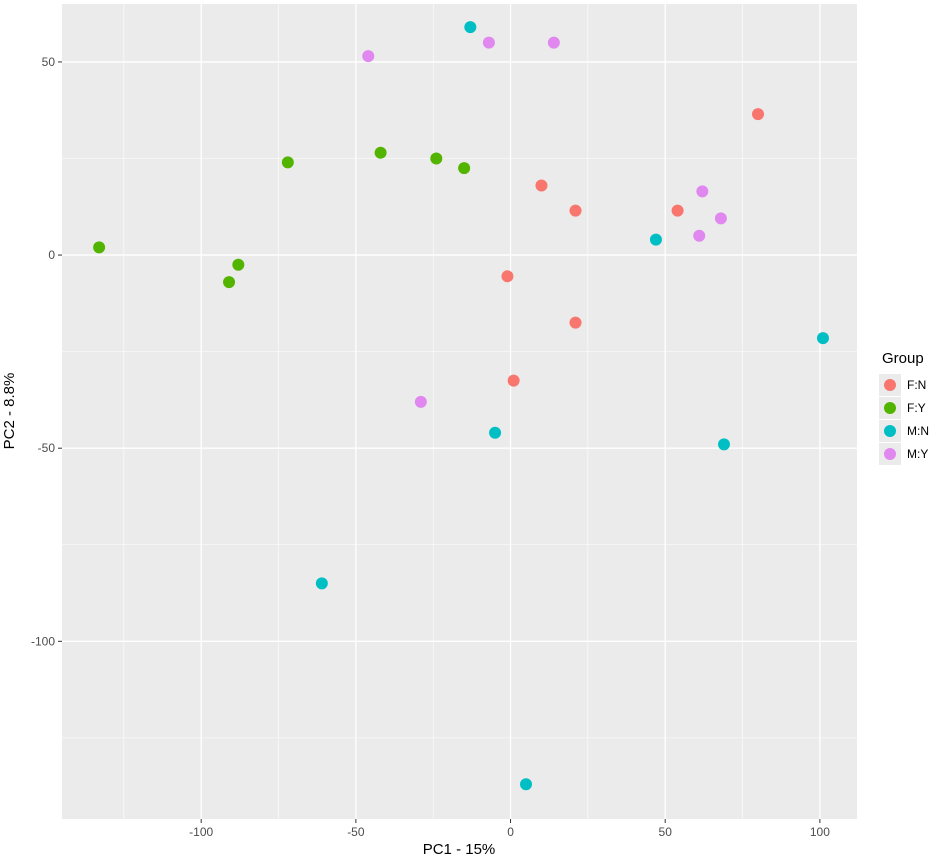 This screenshot has width=941, height=862. What do you see at coordinates (890, 408) in the screenshot?
I see `legend-key-f-y` at bounding box center [890, 408].